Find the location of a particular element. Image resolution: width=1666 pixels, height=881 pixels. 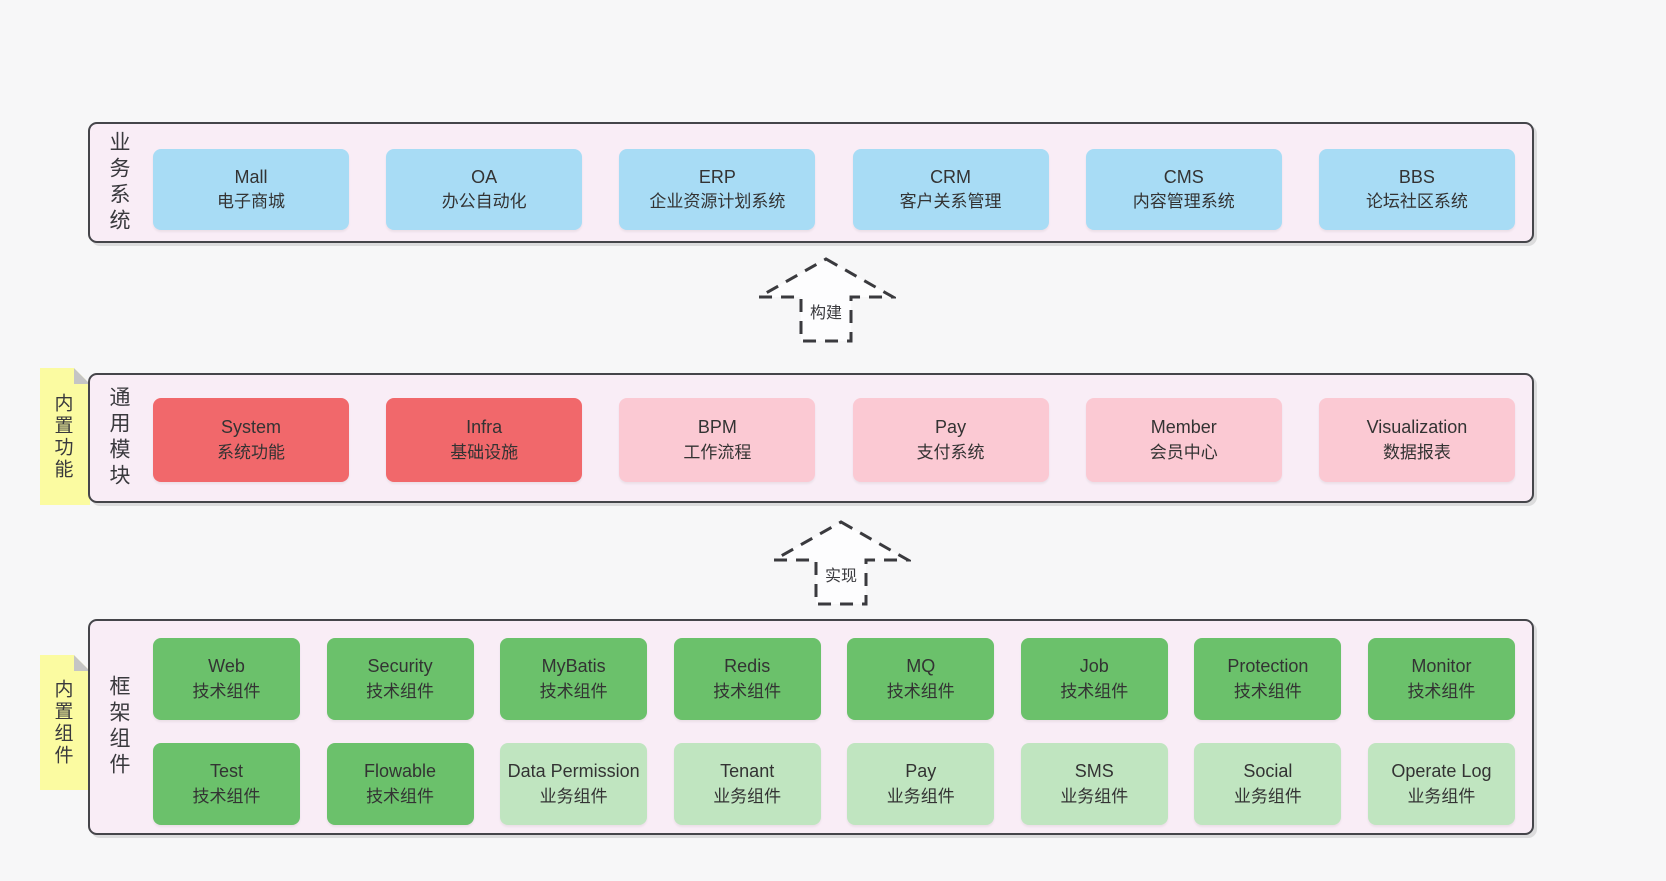

note-label: 内置功能 is located at coordinates (62, 436).